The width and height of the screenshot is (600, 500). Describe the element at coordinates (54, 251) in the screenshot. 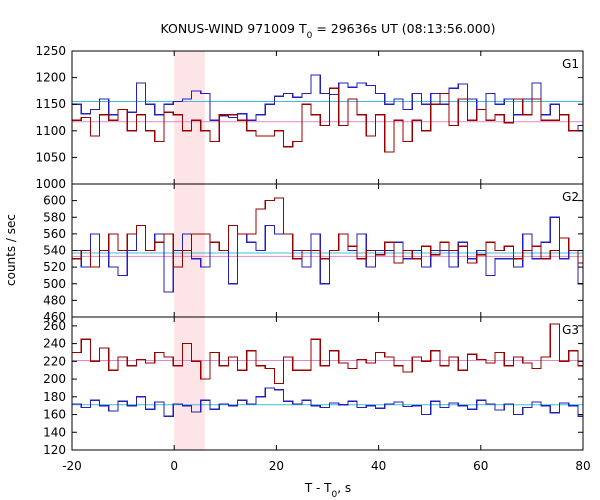

I see `y-tick-label: 540` at that location.